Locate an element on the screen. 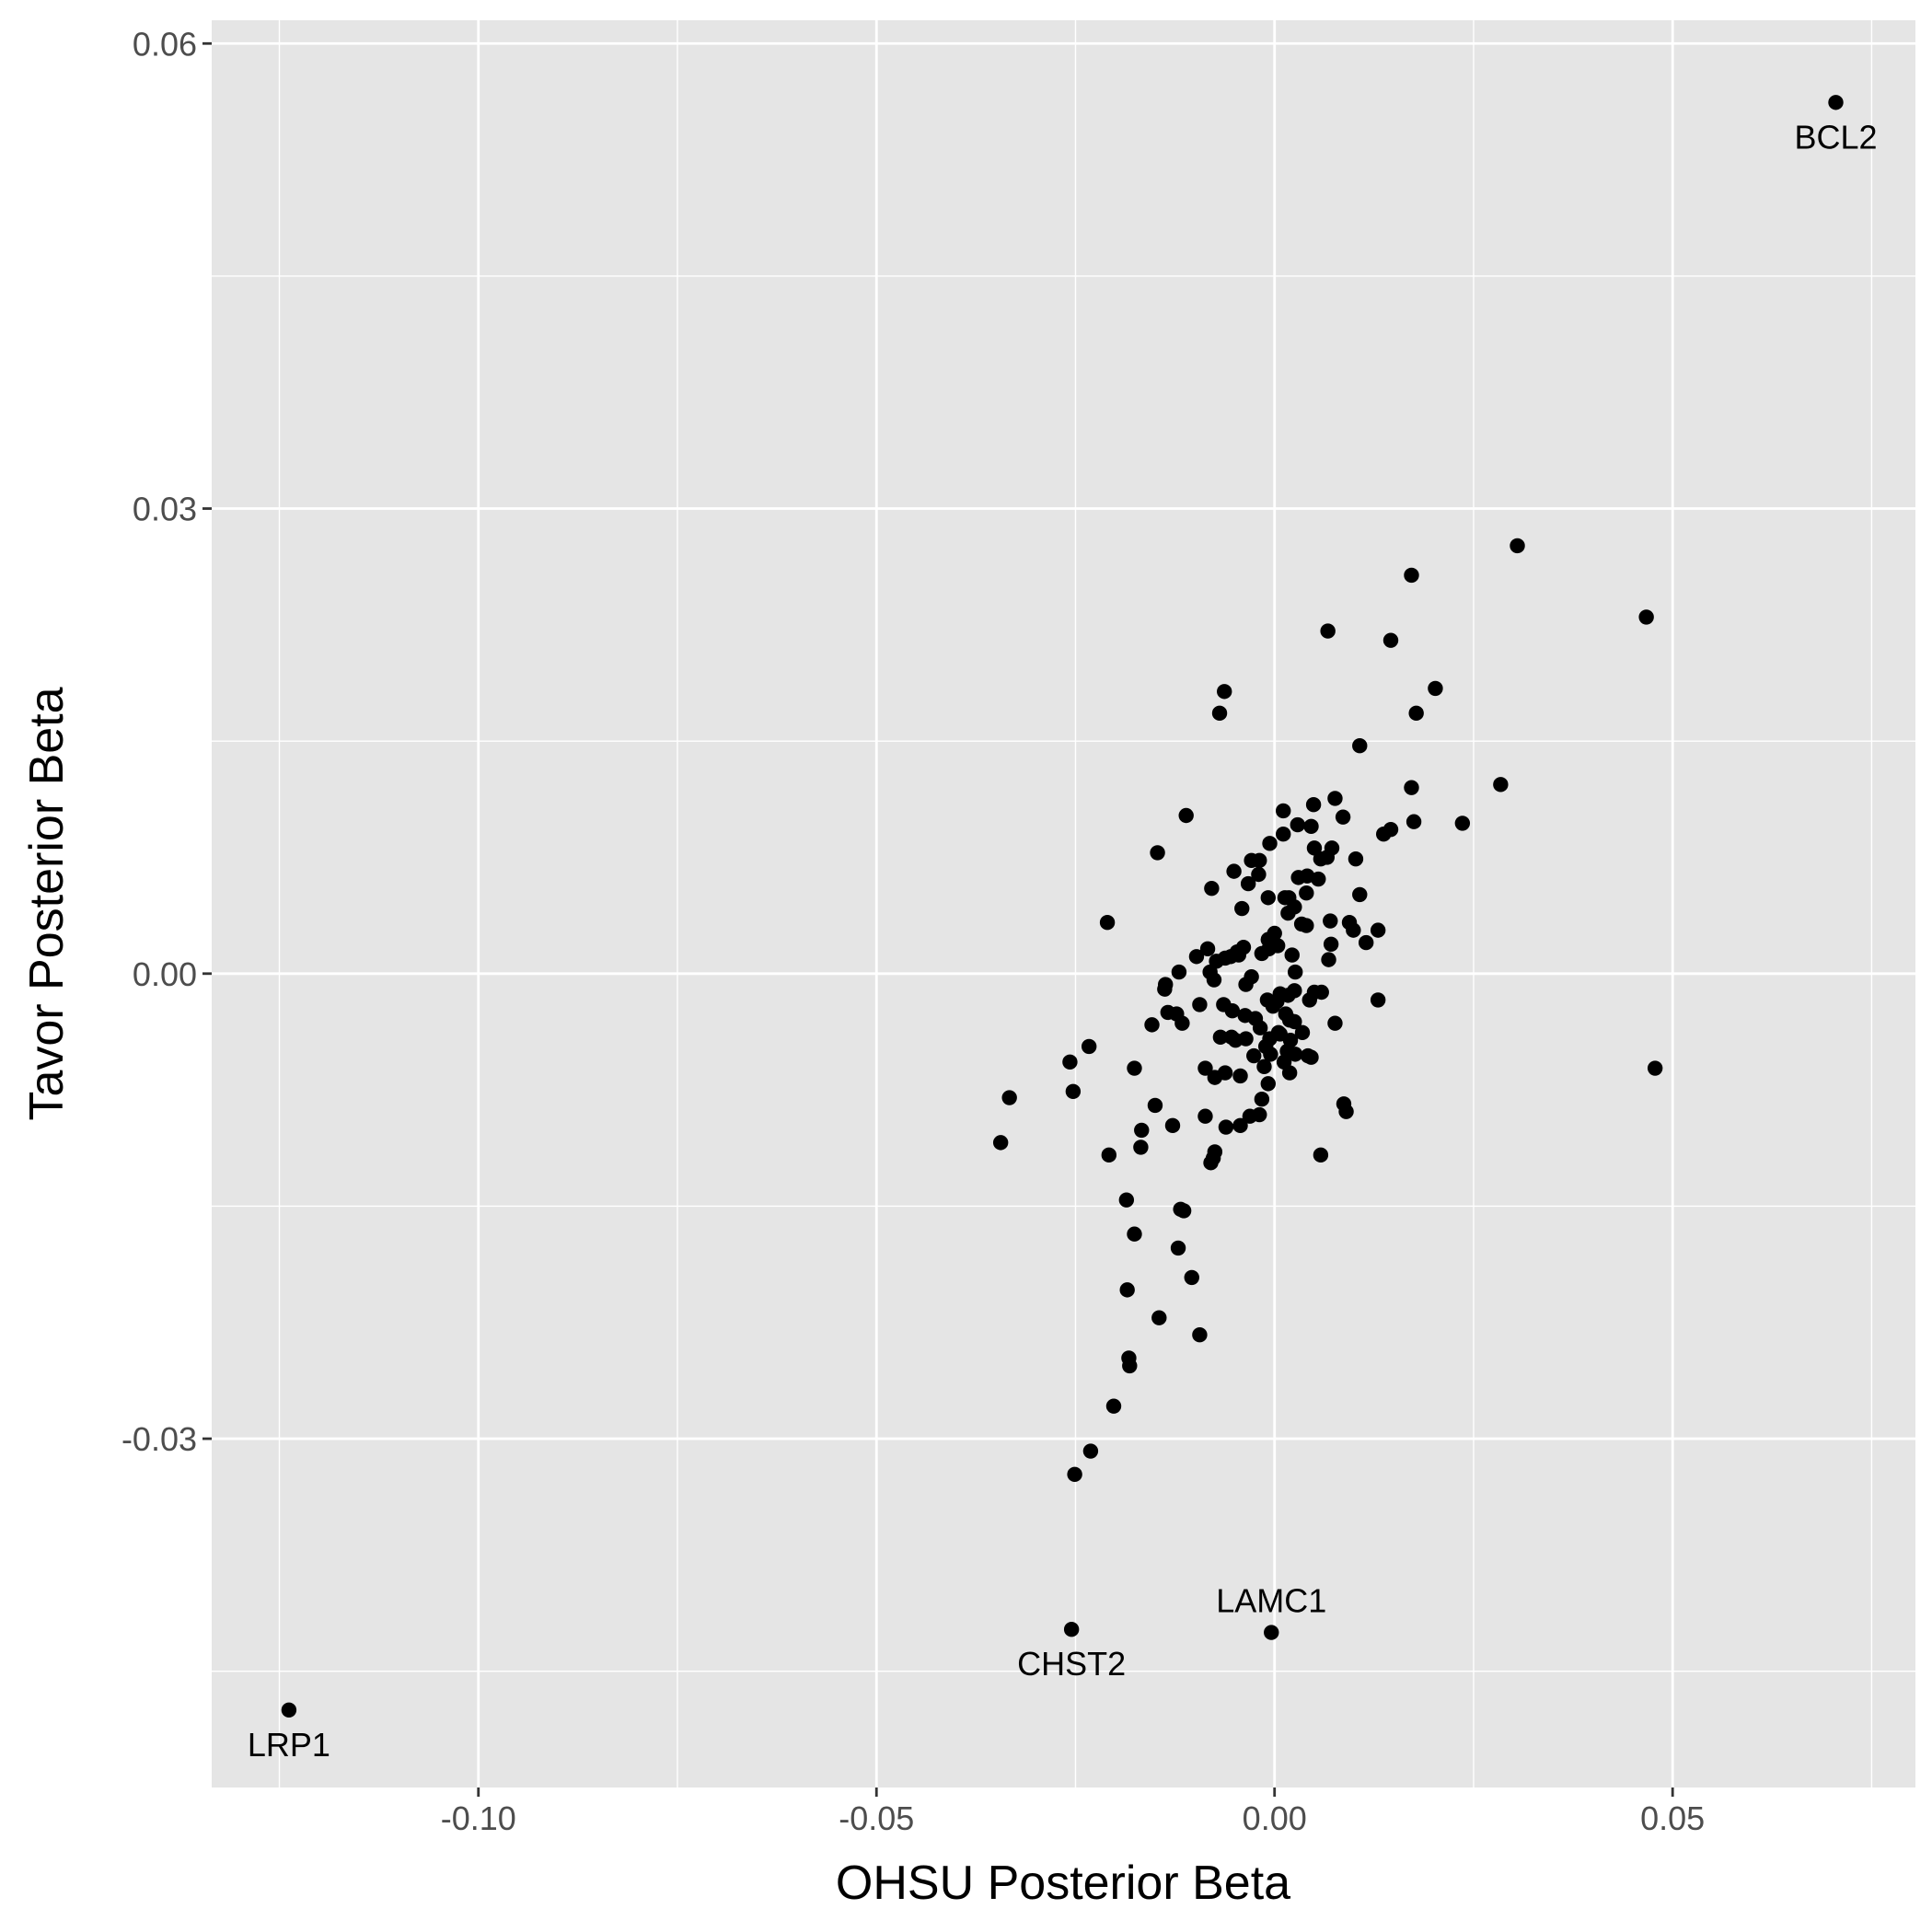 The height and width of the screenshot is (1932, 1932). point-label-lrp1: LRP1 is located at coordinates (289, 1745).